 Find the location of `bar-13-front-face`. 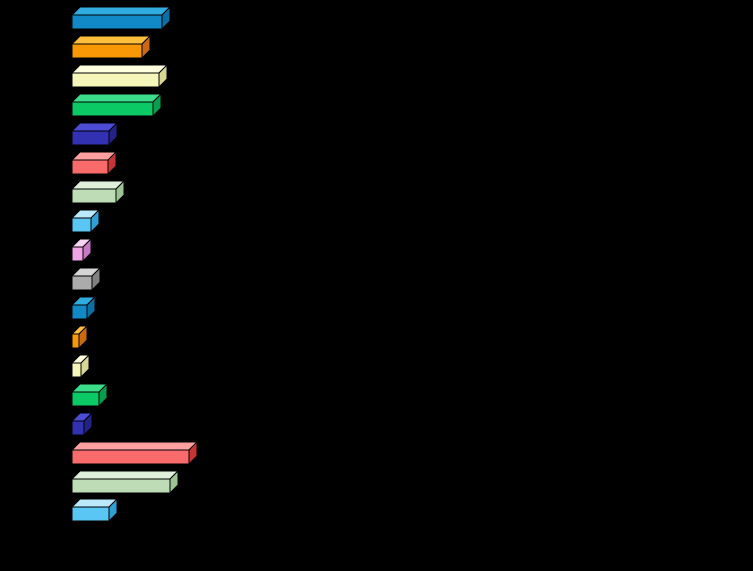

bar-13-front-face is located at coordinates (76, 370).